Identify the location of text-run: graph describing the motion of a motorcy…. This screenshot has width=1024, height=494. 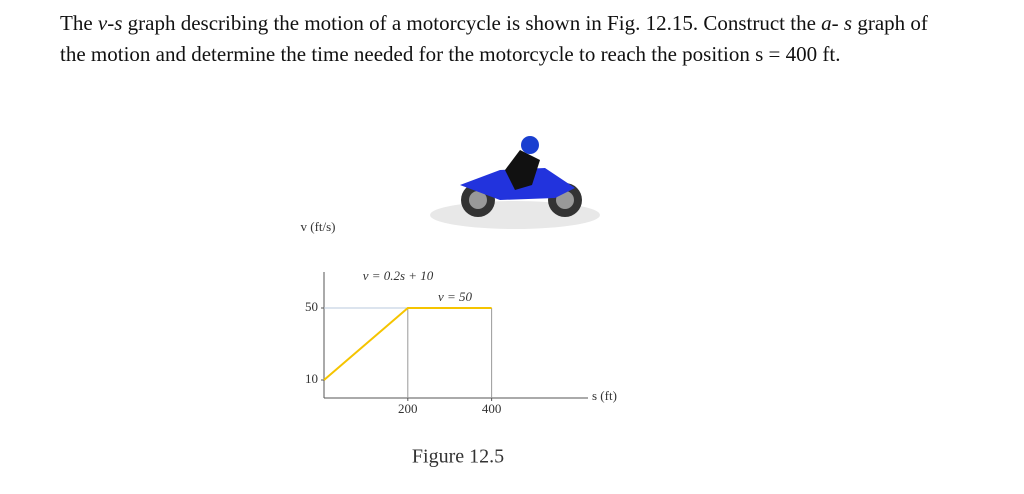
(472, 23).